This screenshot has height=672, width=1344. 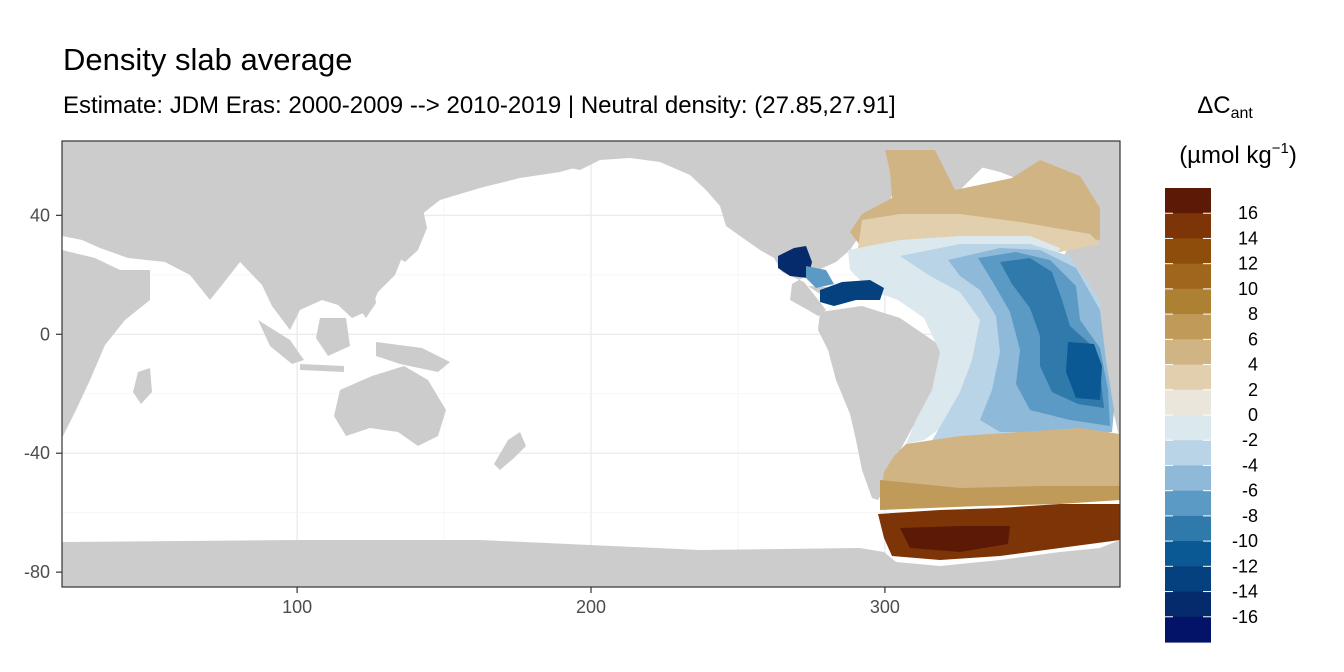 What do you see at coordinates (955, 539) in the screenshot?
I see `field-weddell-shelf` at bounding box center [955, 539].